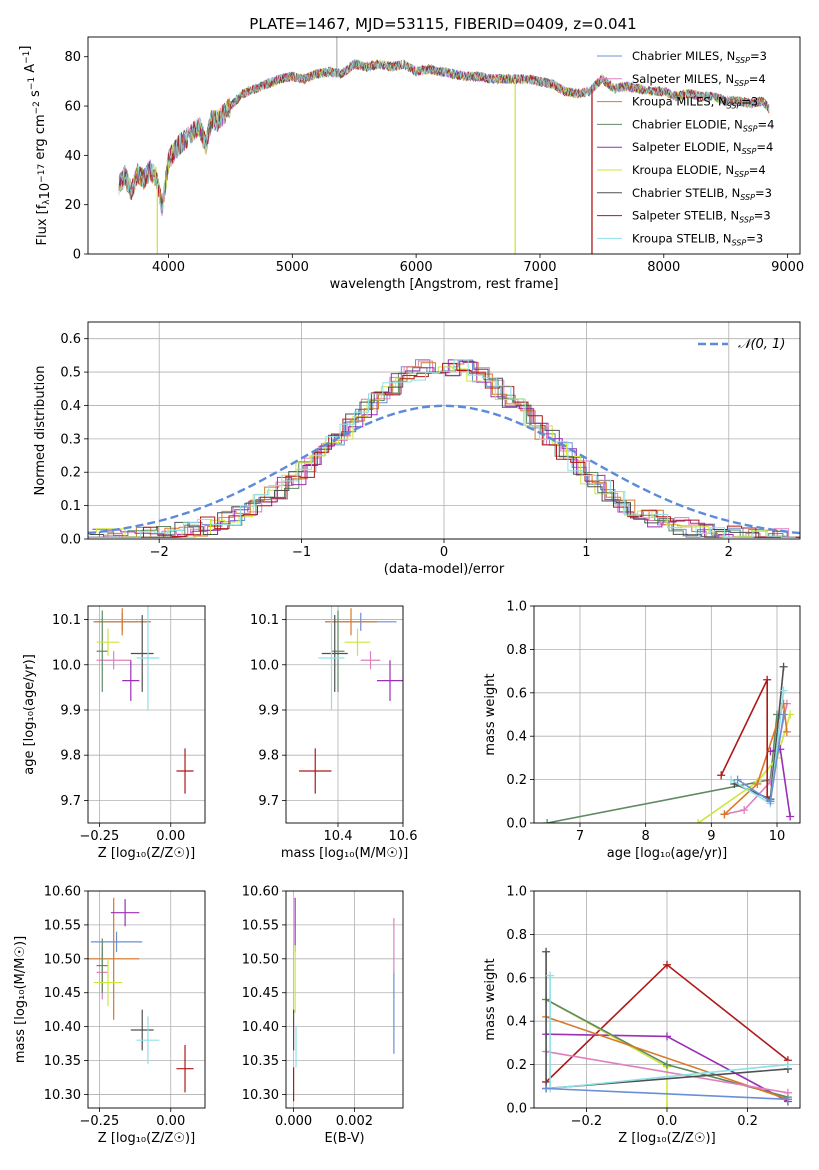 This screenshot has width=819, height=1170. Describe the element at coordinates (444, 284) in the screenshot. I see `x-axis-label: wavelength [Angstrom, rest frame]` at that location.